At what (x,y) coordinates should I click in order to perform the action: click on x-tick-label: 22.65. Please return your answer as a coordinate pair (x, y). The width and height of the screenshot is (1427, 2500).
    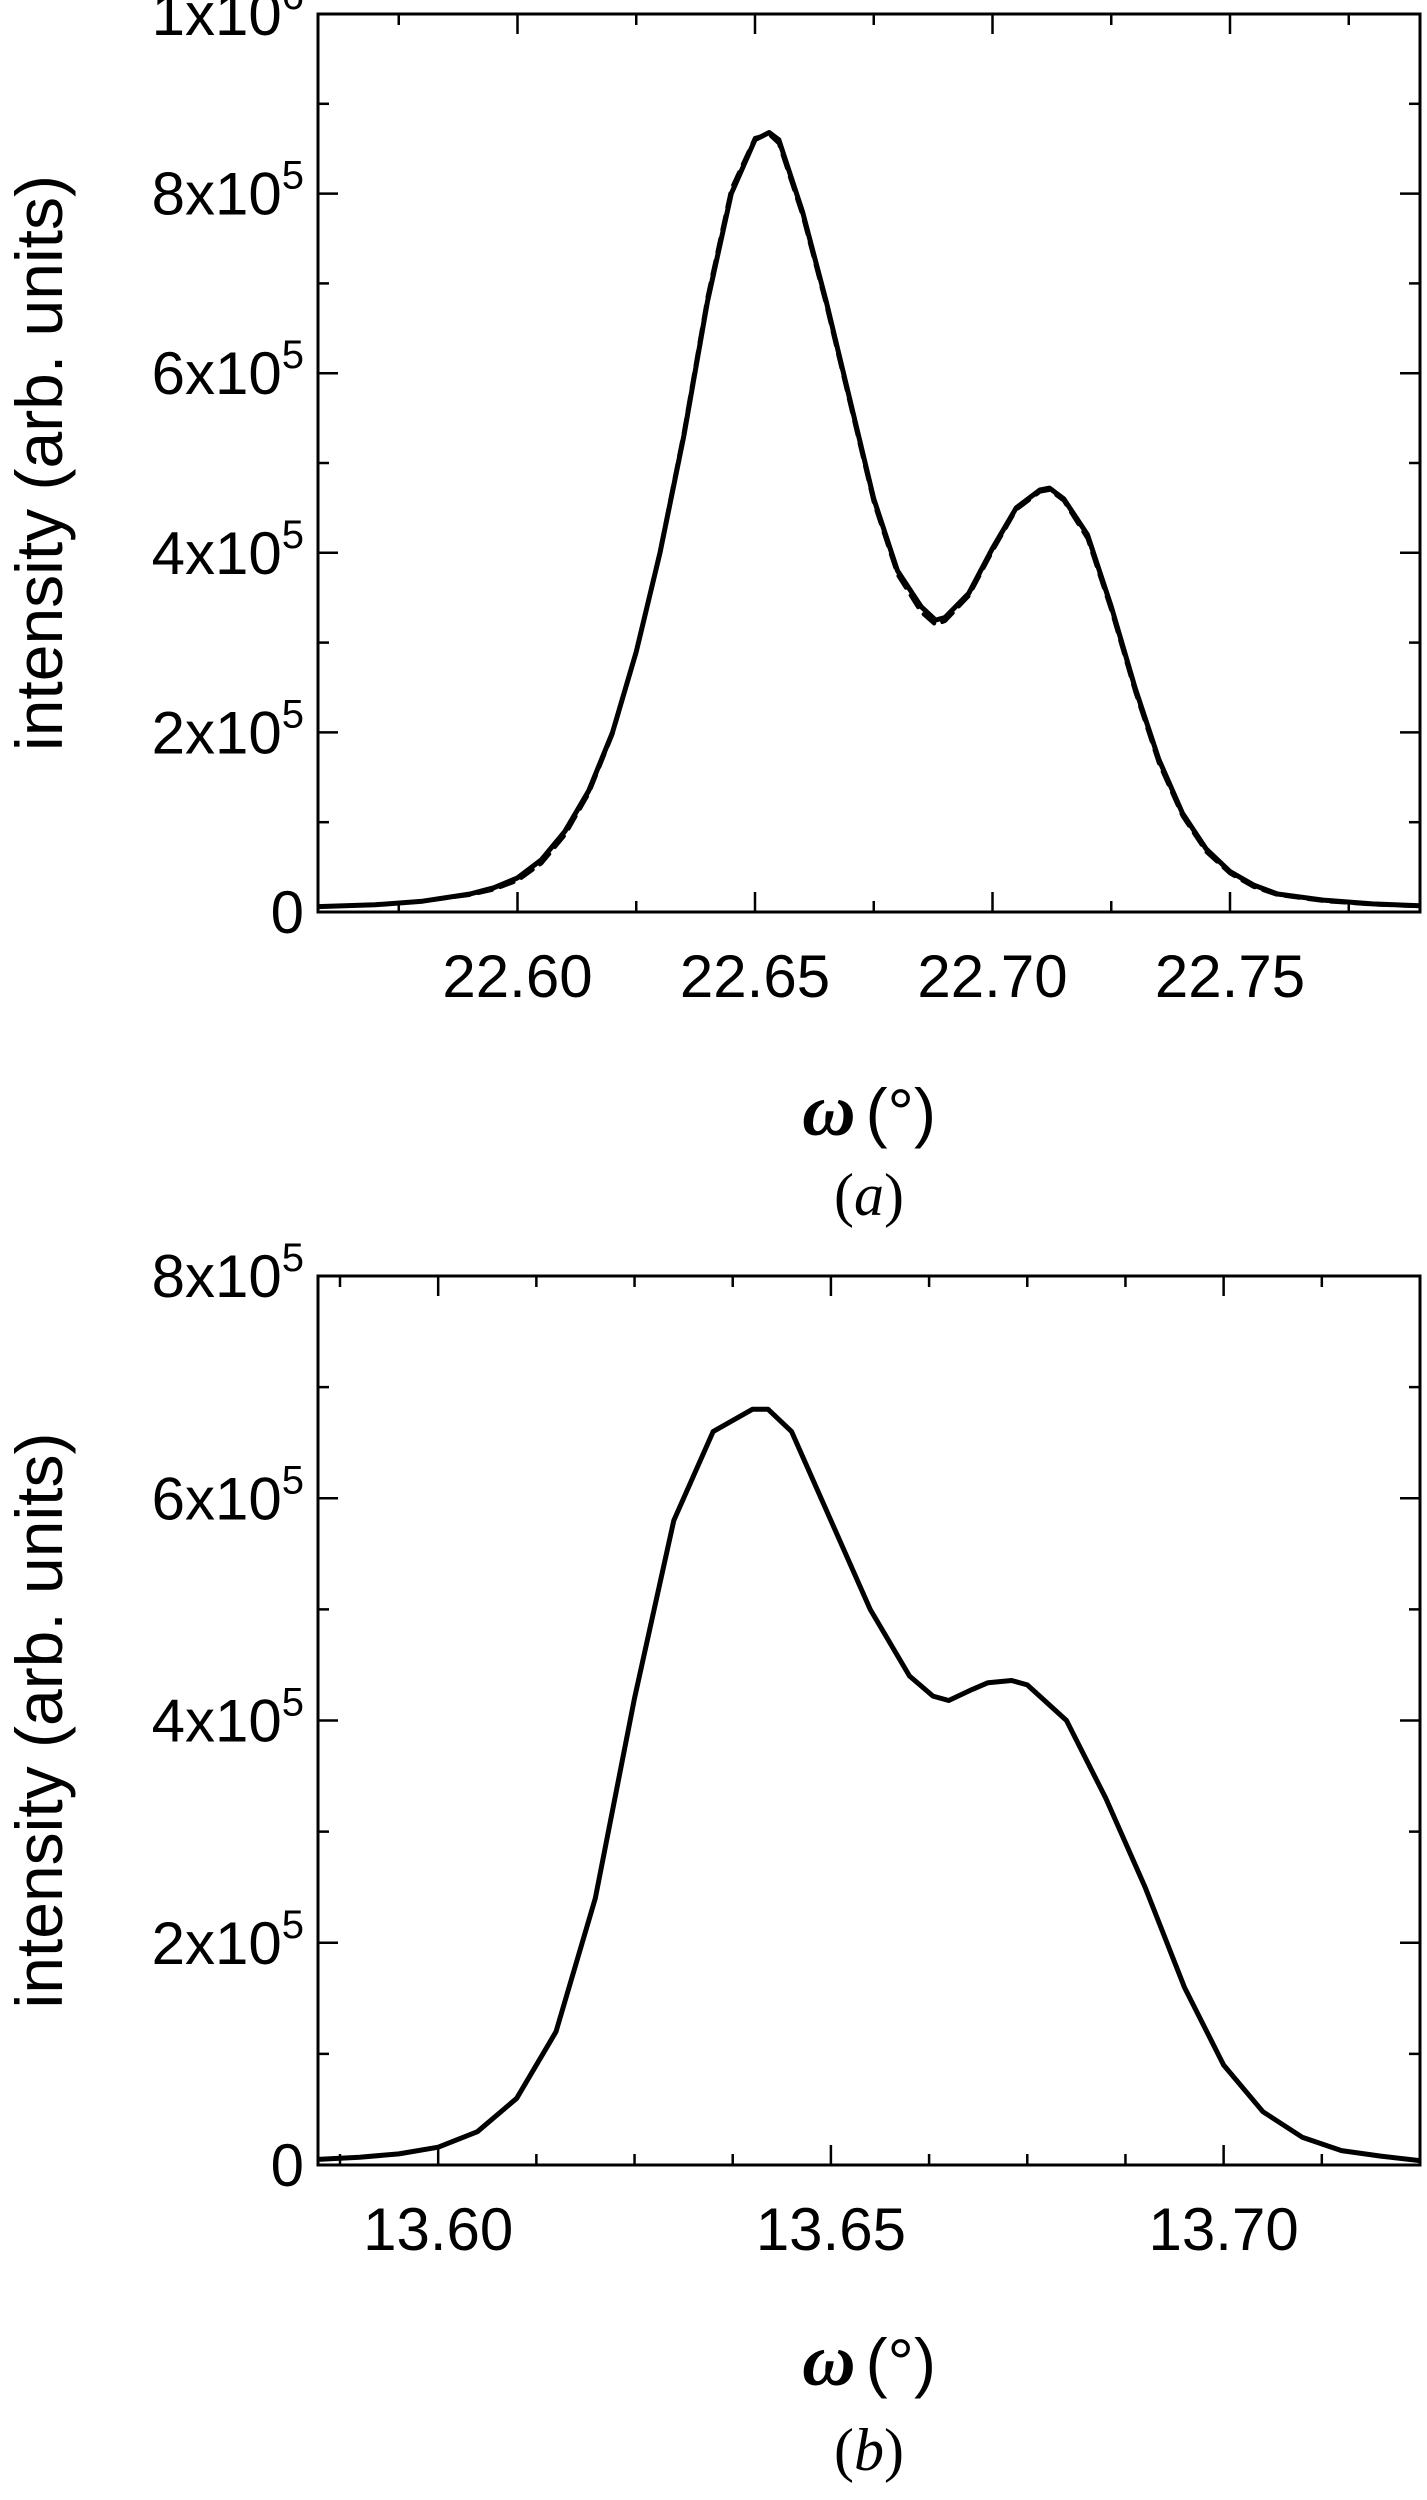
    Looking at the image, I should click on (755, 976).